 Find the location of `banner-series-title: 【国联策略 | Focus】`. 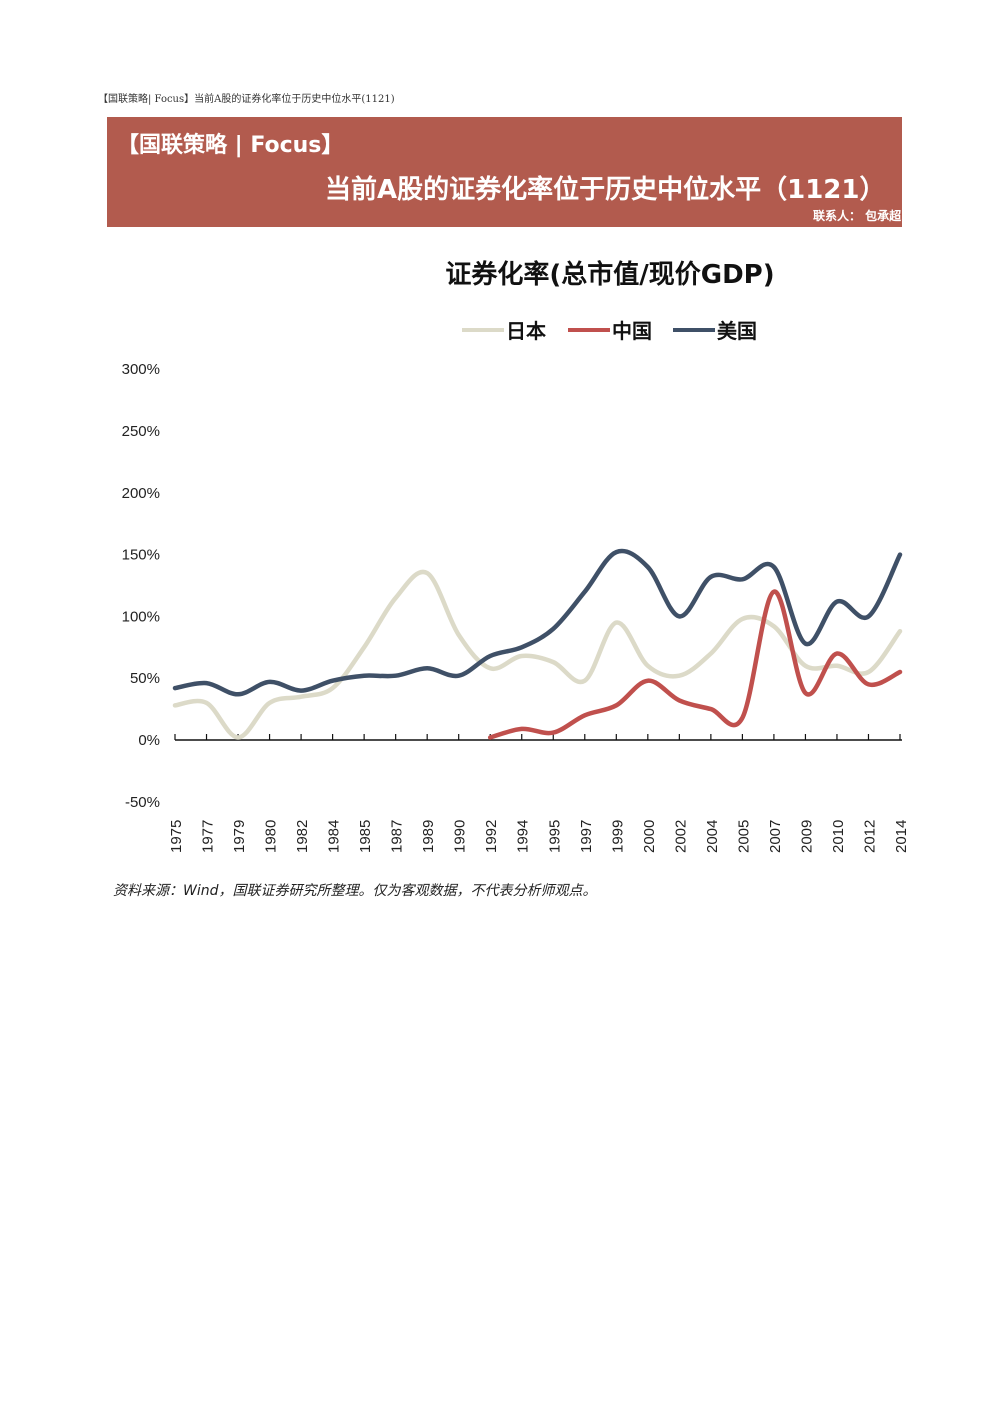

banner-series-title: 【国联策略 | Focus】 is located at coordinates (230, 145).